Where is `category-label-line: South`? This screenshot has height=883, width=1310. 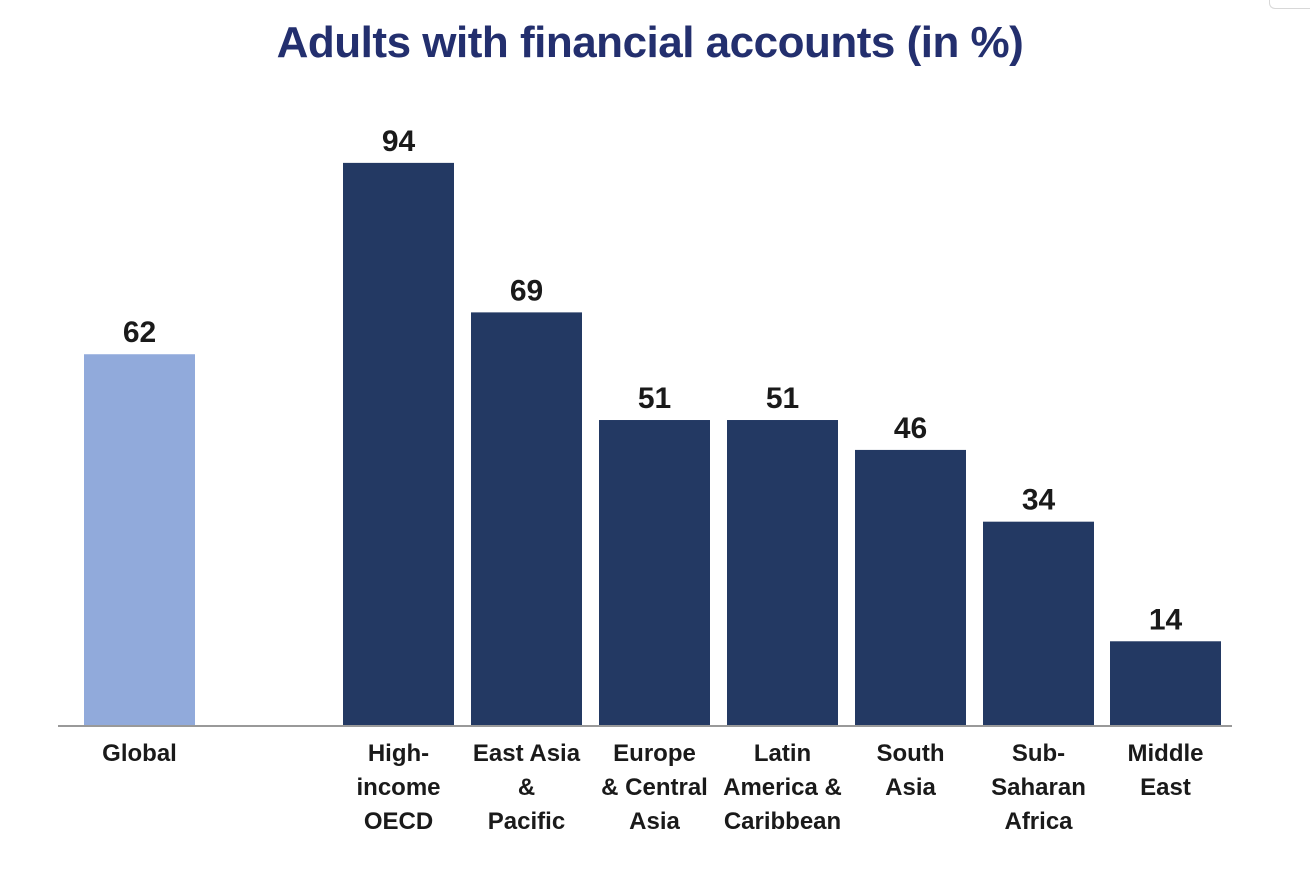 category-label-line: South is located at coordinates (911, 753).